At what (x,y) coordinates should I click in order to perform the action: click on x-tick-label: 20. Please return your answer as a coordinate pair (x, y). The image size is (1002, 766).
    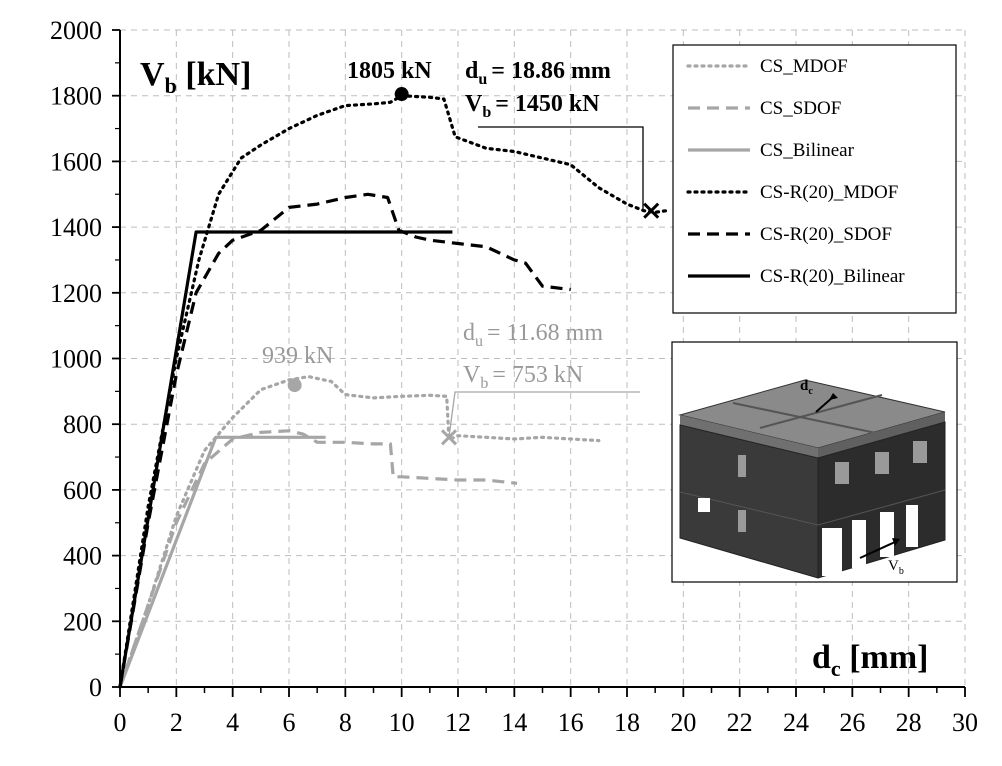
    Looking at the image, I should click on (683, 722).